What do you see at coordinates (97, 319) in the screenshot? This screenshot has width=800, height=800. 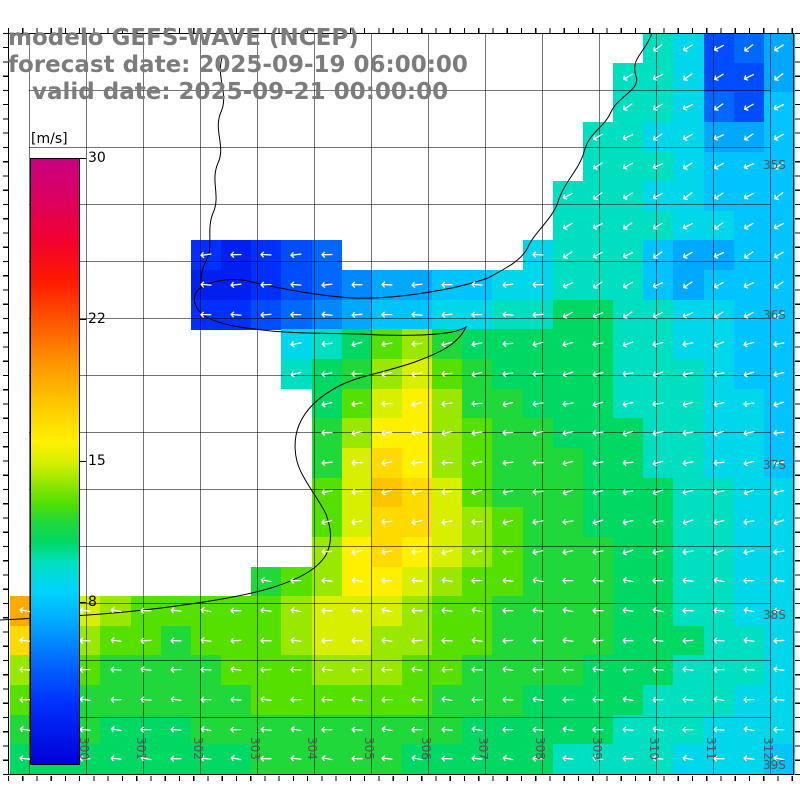 I see `colorbar-tick-label: 22` at bounding box center [97, 319].